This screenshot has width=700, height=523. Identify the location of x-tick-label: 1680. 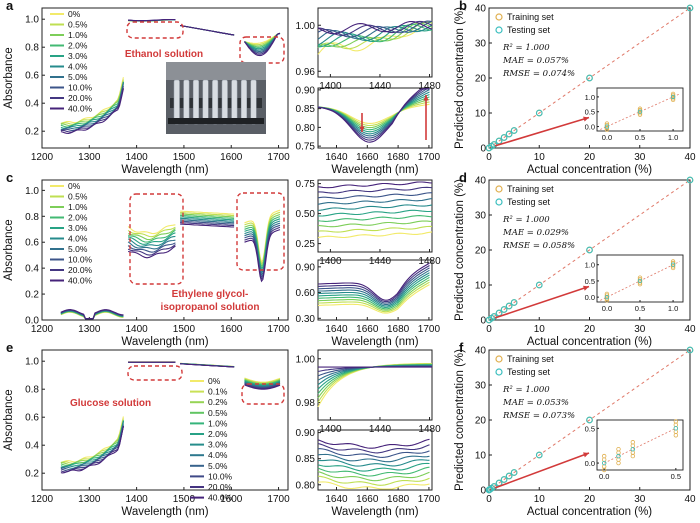
(398, 499).